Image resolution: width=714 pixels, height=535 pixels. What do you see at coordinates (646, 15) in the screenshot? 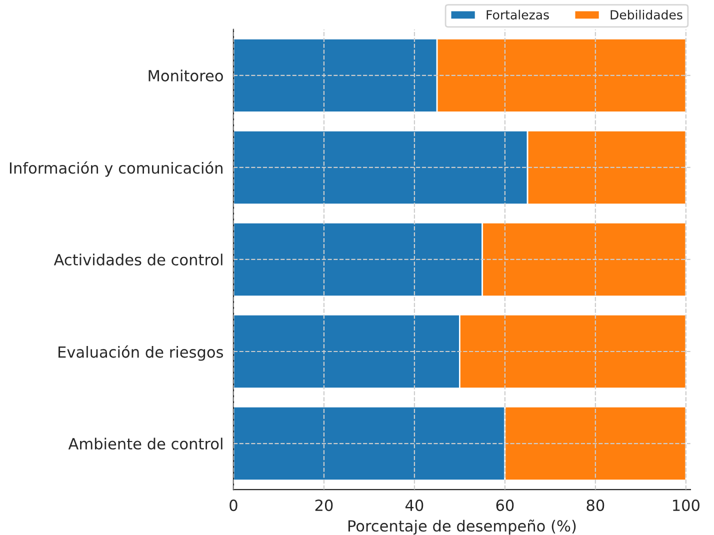
I see `legend-label: Debilidades` at bounding box center [646, 15].